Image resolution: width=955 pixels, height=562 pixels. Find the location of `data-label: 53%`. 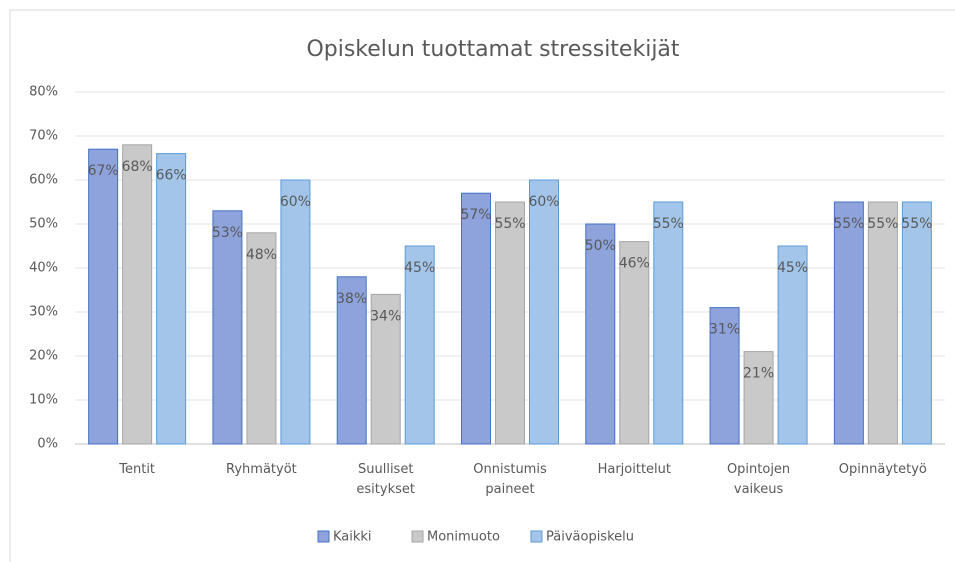

data-label: 53% is located at coordinates (227, 233).